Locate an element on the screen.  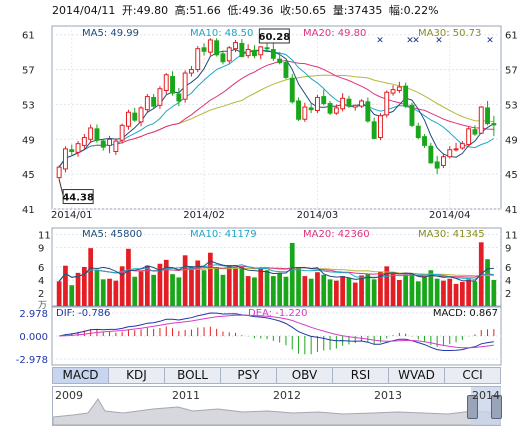
volume-ma30-label: MA30: 41345 is located at coordinates (451, 234).